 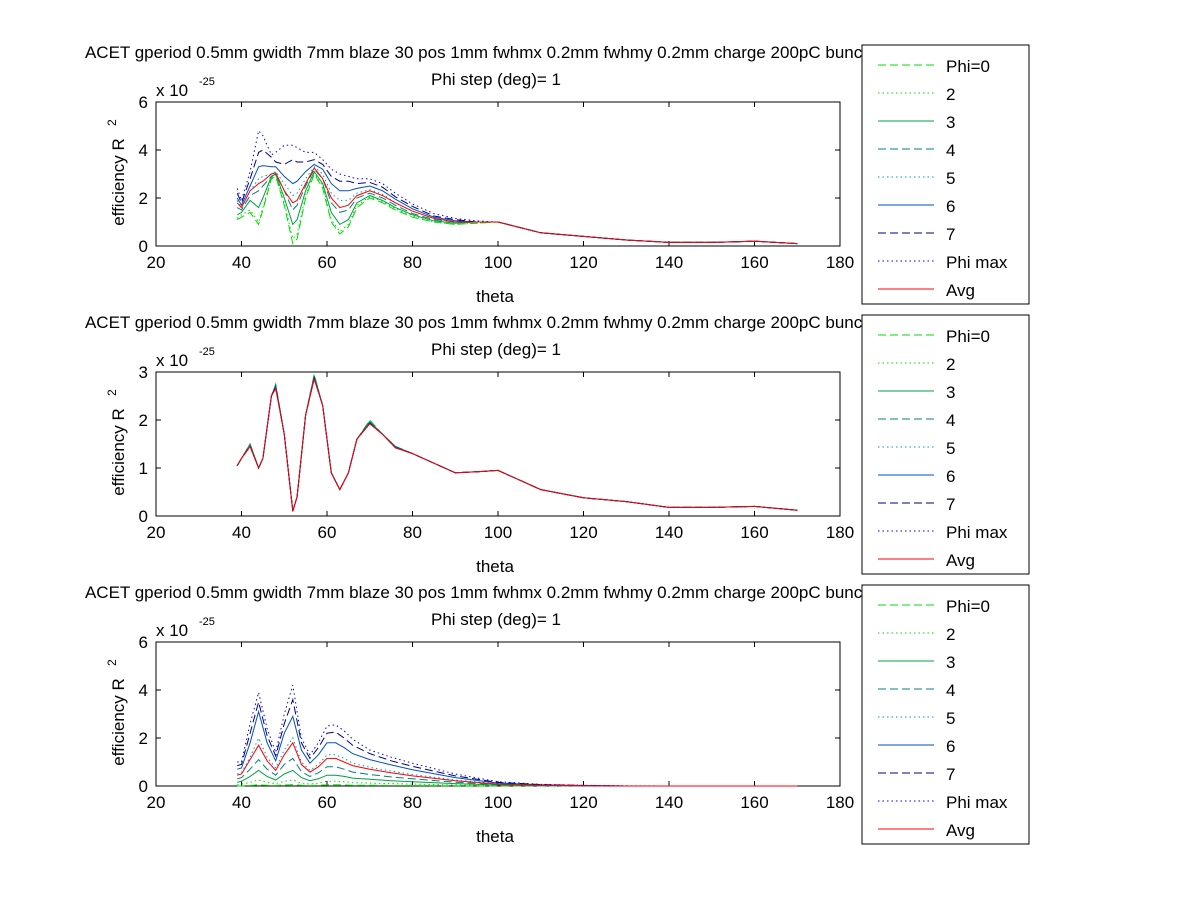 I want to click on exponent-power: -25, so click(x=207, y=622).